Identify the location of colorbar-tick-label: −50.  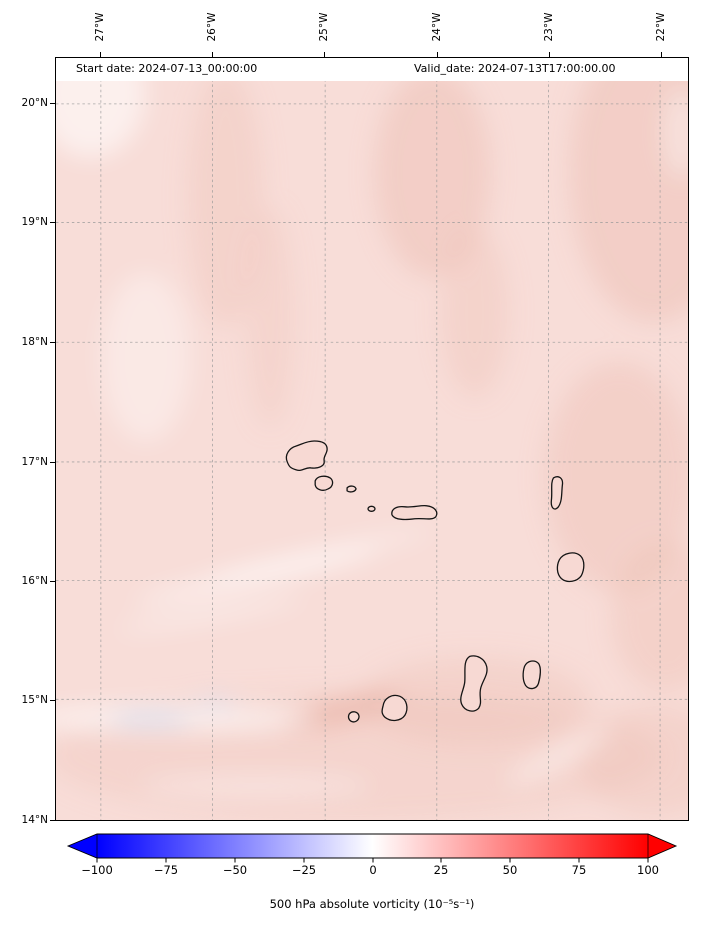
(235, 870).